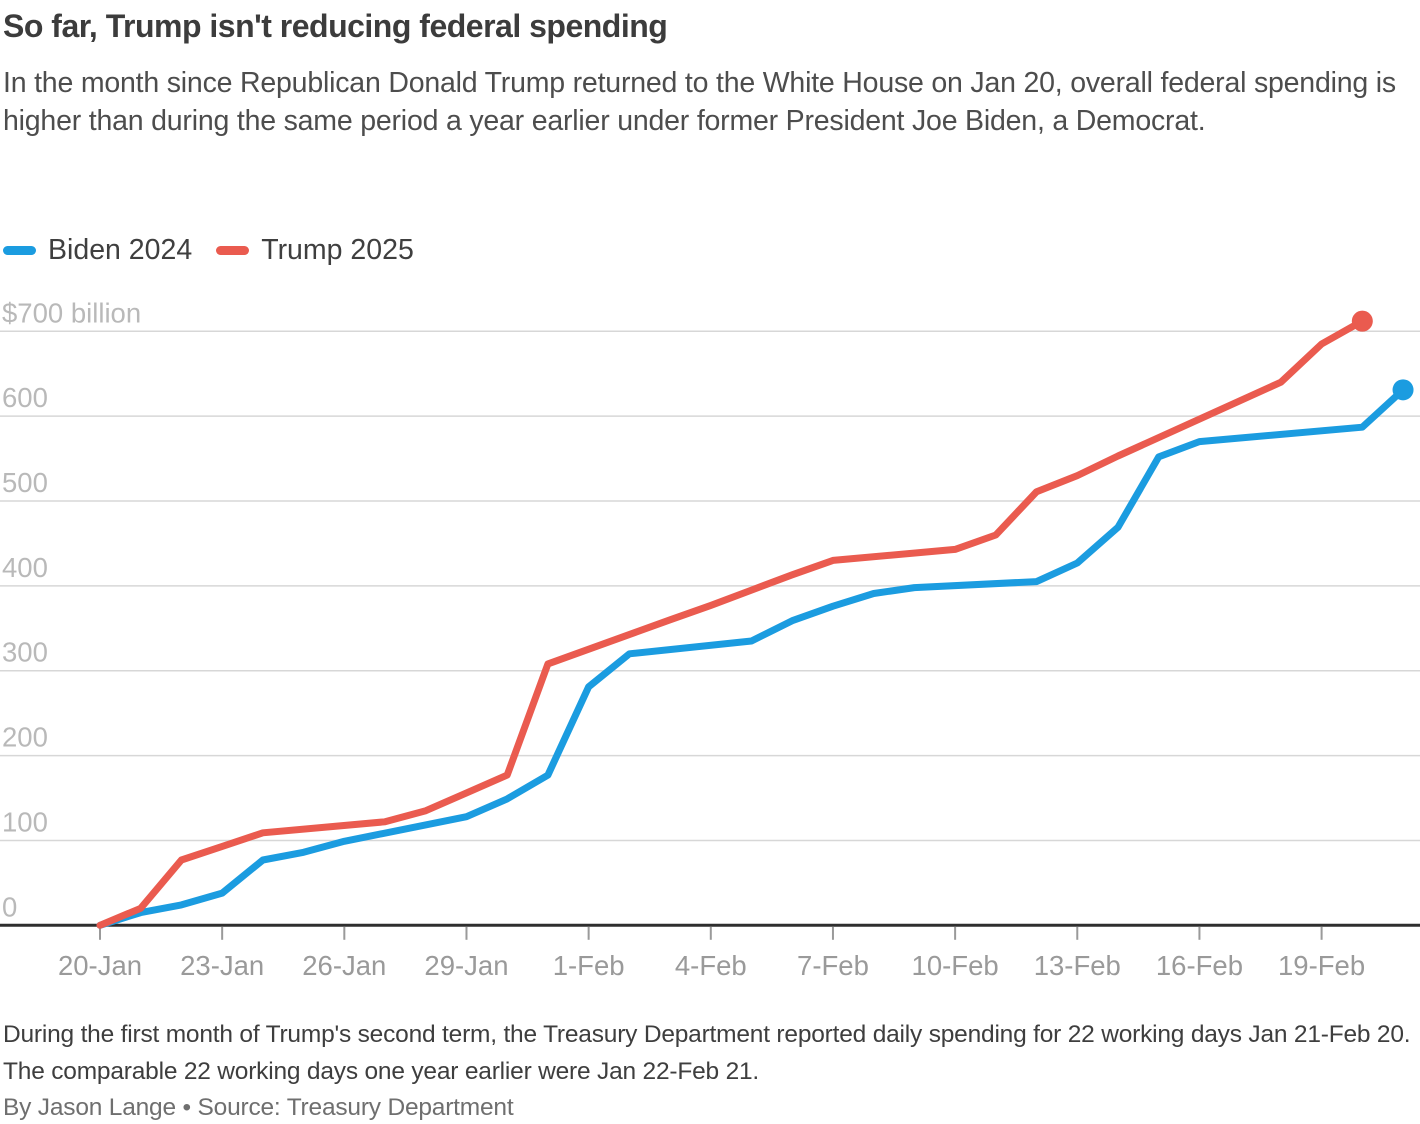  What do you see at coordinates (1321, 965) in the screenshot?
I see `x-axis-label: 19-Feb` at bounding box center [1321, 965].